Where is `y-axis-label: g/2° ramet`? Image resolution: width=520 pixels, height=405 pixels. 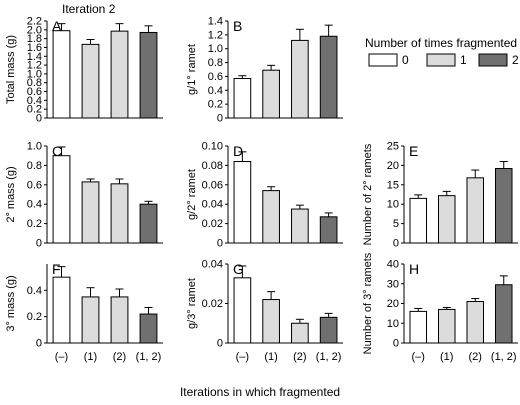
y-axis-label: g/2° ramet is located at coordinates (192, 194).